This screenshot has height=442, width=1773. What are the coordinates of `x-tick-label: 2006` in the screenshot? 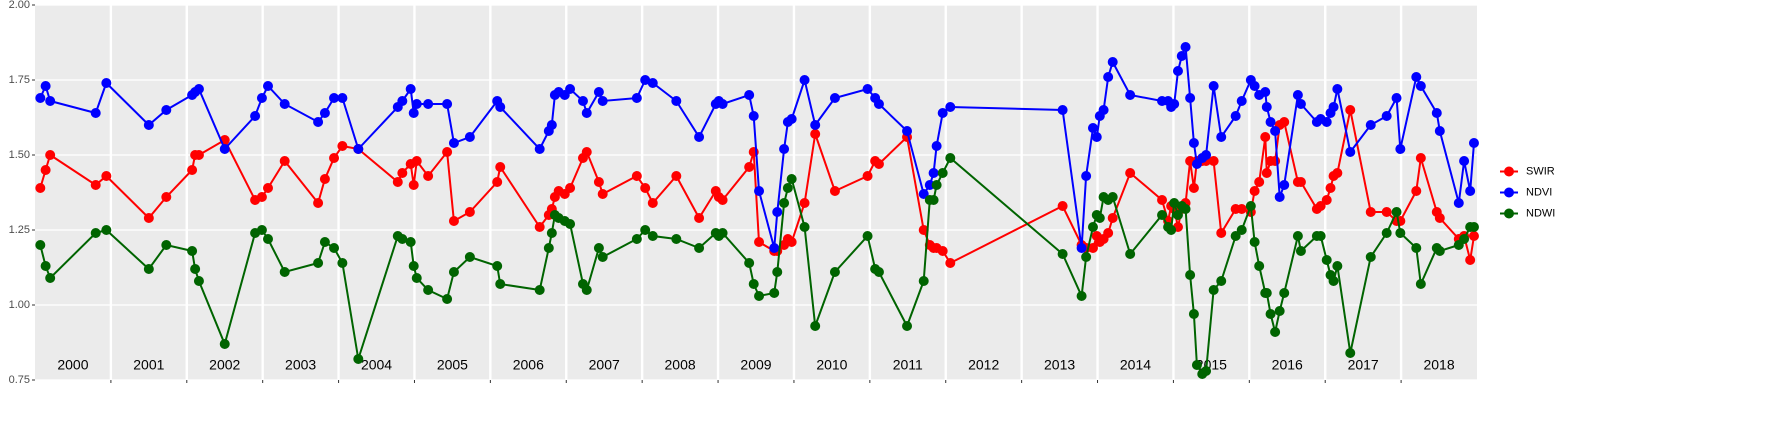 It's located at (528, 365).